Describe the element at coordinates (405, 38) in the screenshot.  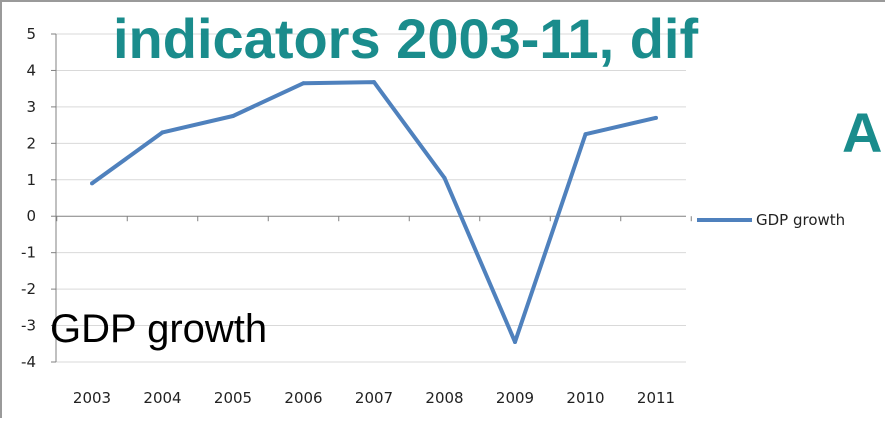
I see `chart-title-line-1: indicators 2003-11, dif` at that location.